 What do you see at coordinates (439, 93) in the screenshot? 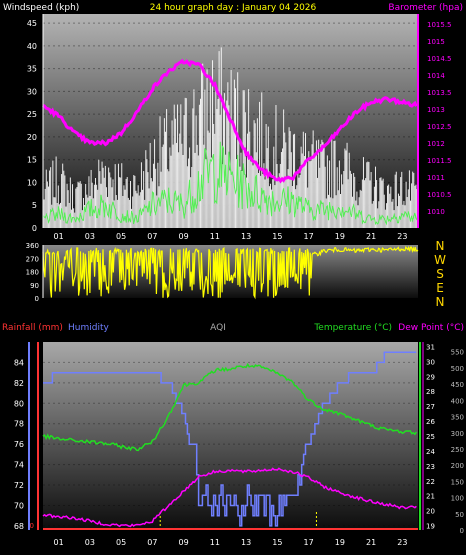
I see `barometer-y-tick-label: 1013.5` at bounding box center [439, 93].